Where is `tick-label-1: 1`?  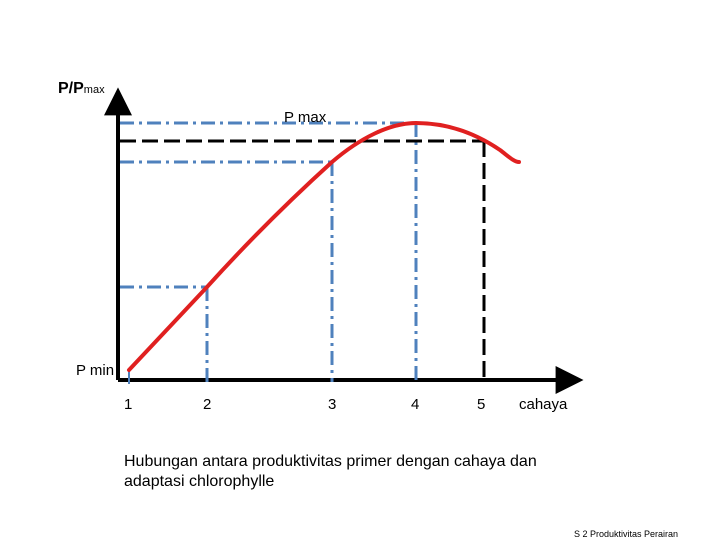
tick-label-1: 1 is located at coordinates (128, 404).